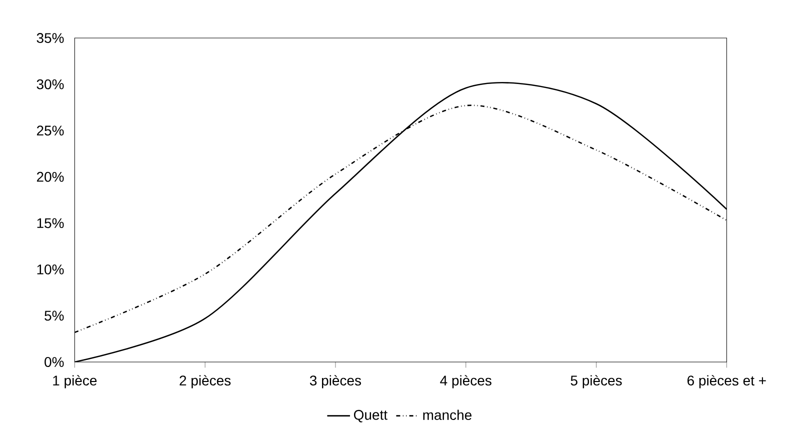  Describe the element at coordinates (50, 131) in the screenshot. I see `y-tick-label: 25%` at that location.